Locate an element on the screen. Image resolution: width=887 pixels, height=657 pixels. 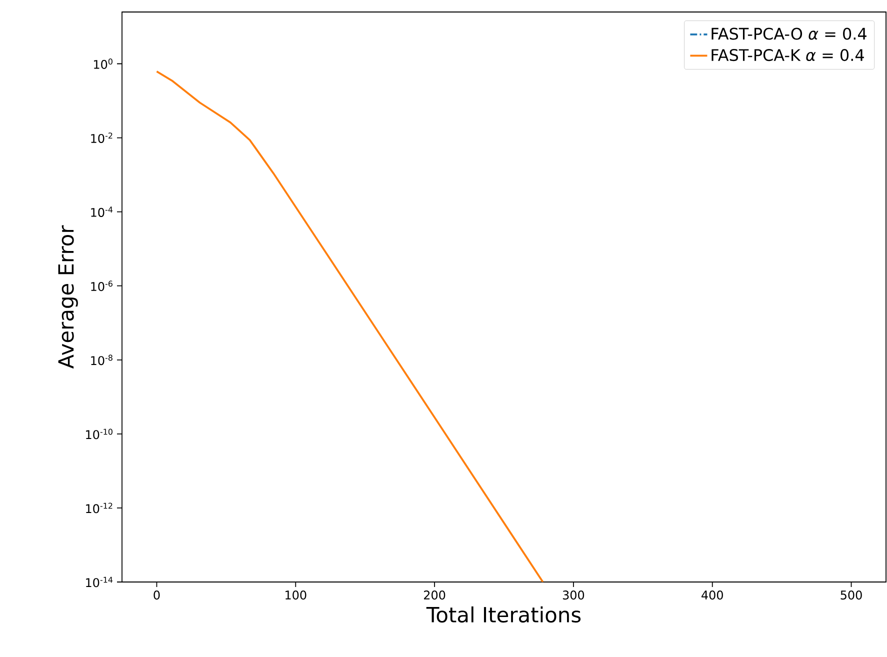
y-tick-label: 10$^{-8}$ is located at coordinates (101, 360).